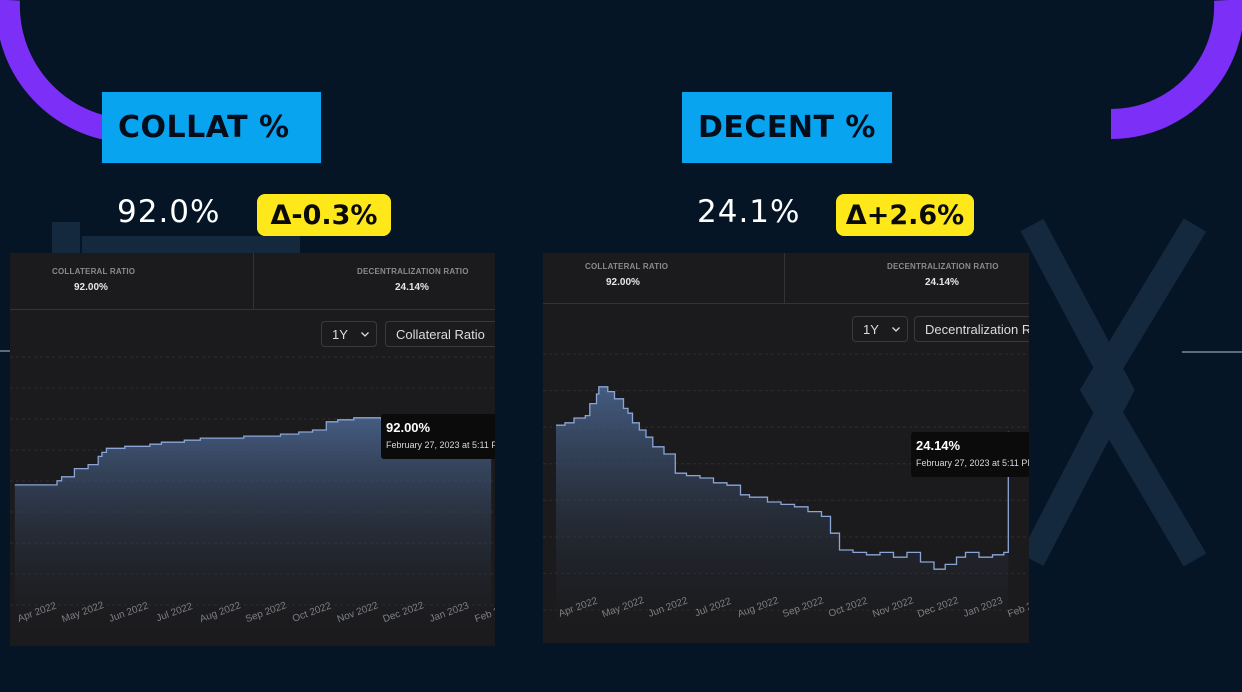 This screenshot has width=1242, height=692. I want to click on decent-delta-badge: Δ+2.6%, so click(905, 215).